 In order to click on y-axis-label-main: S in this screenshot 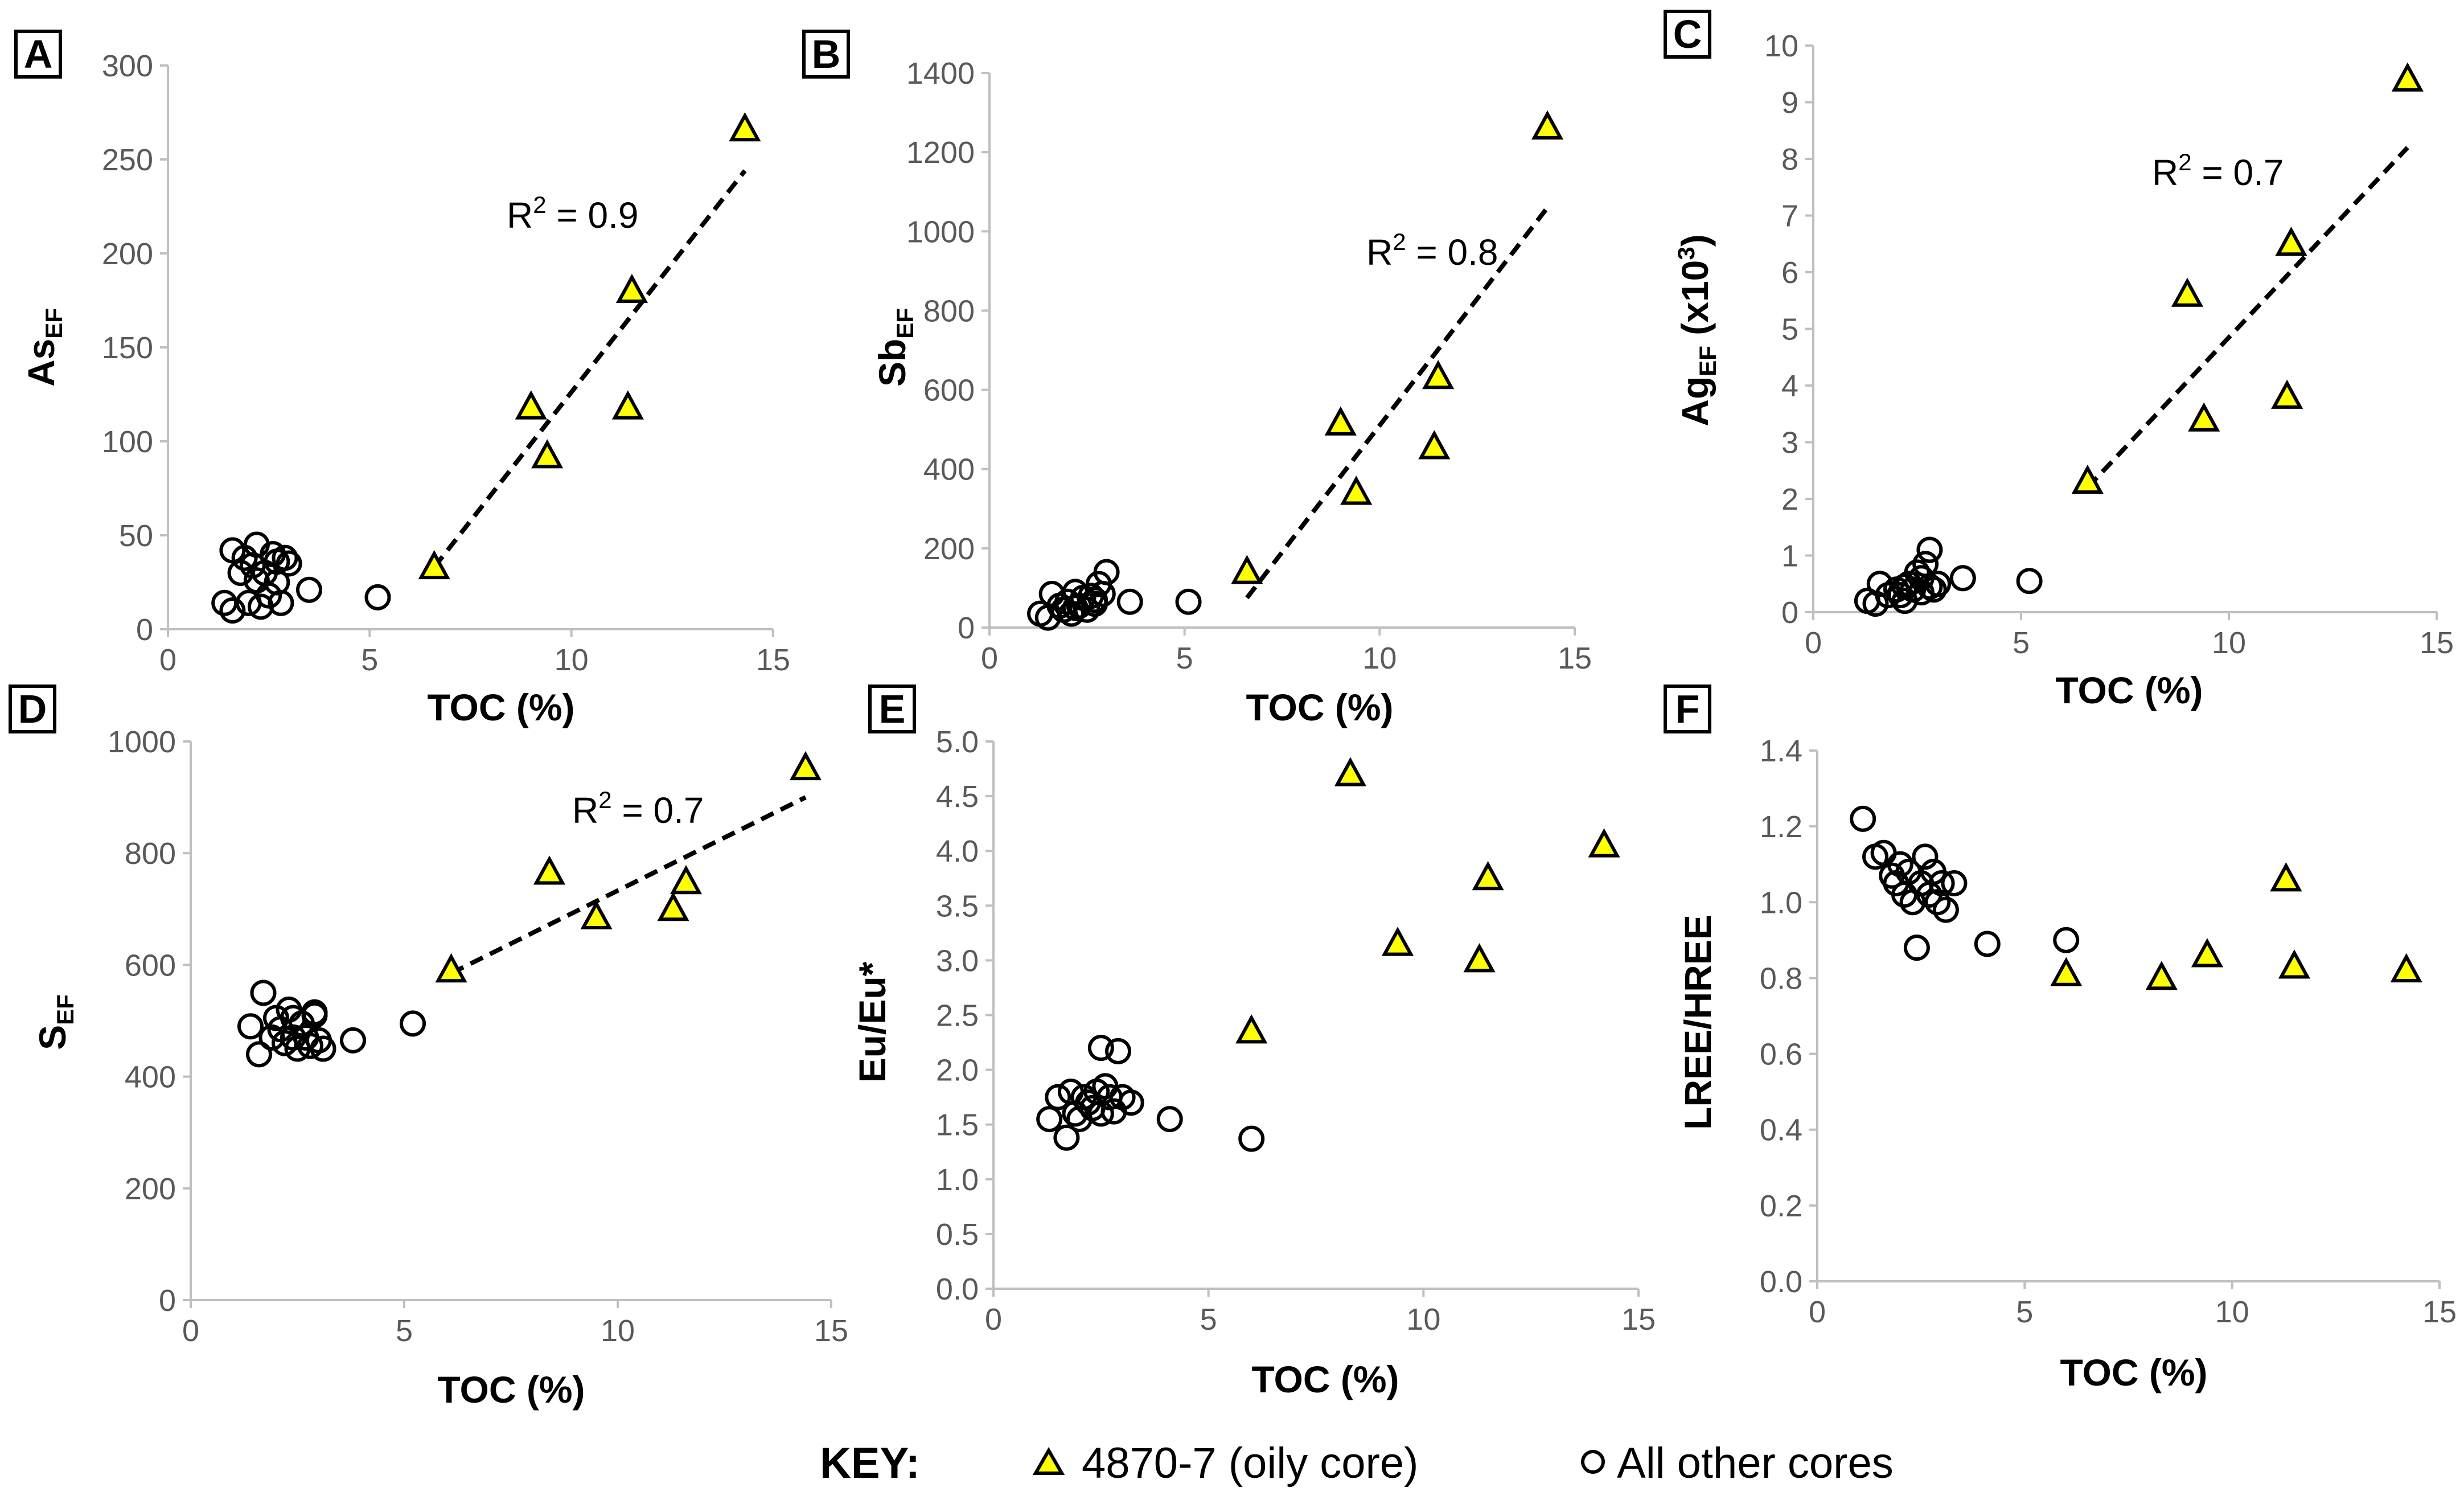, I will do `click(52, 1037)`.